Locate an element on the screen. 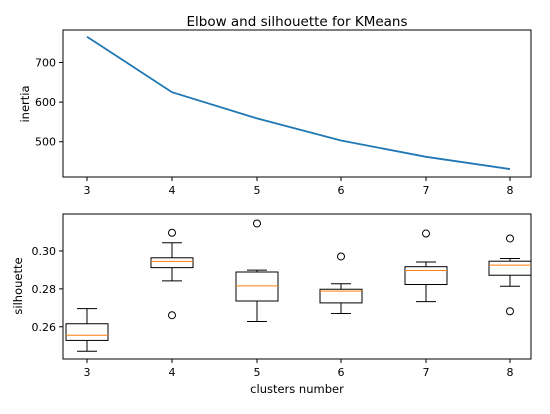 This screenshot has width=550, height=414. silhouette-y-axis-label: silhouette is located at coordinates (18, 285).